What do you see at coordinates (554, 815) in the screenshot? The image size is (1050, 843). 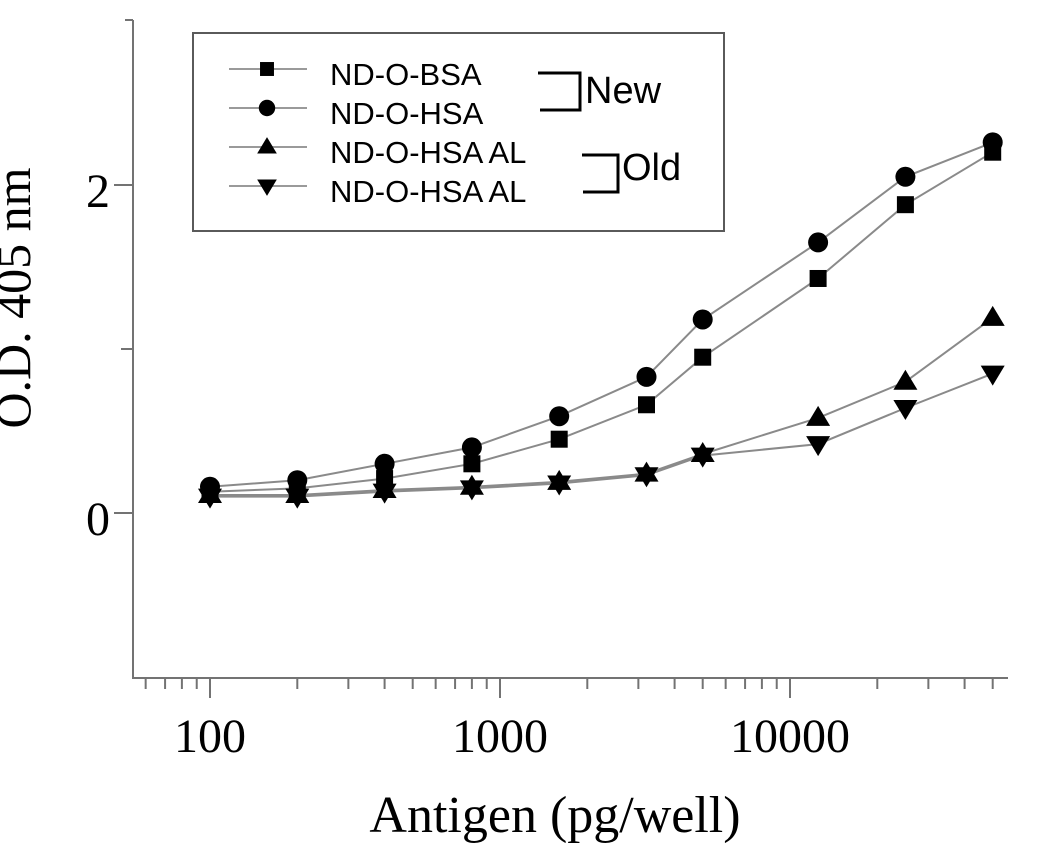 I see `x-axis-title: Antigen (pg/well)` at bounding box center [554, 815].